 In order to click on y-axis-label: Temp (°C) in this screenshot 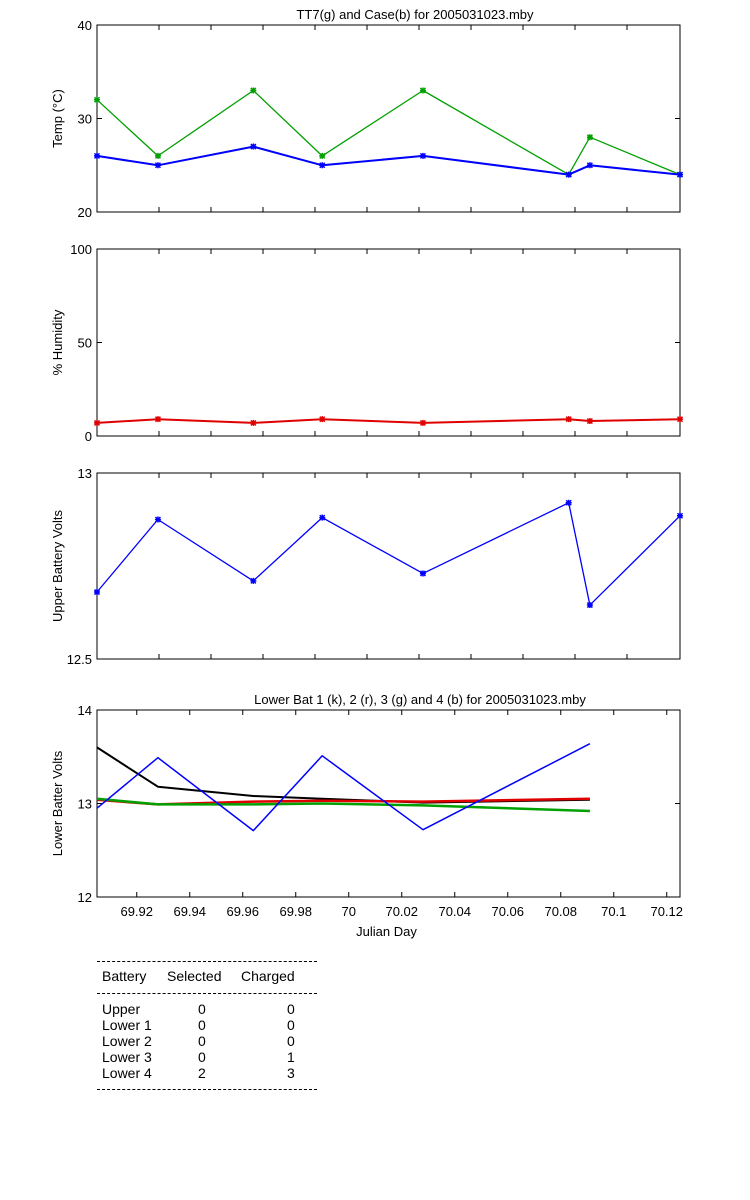, I will do `click(57, 118)`.